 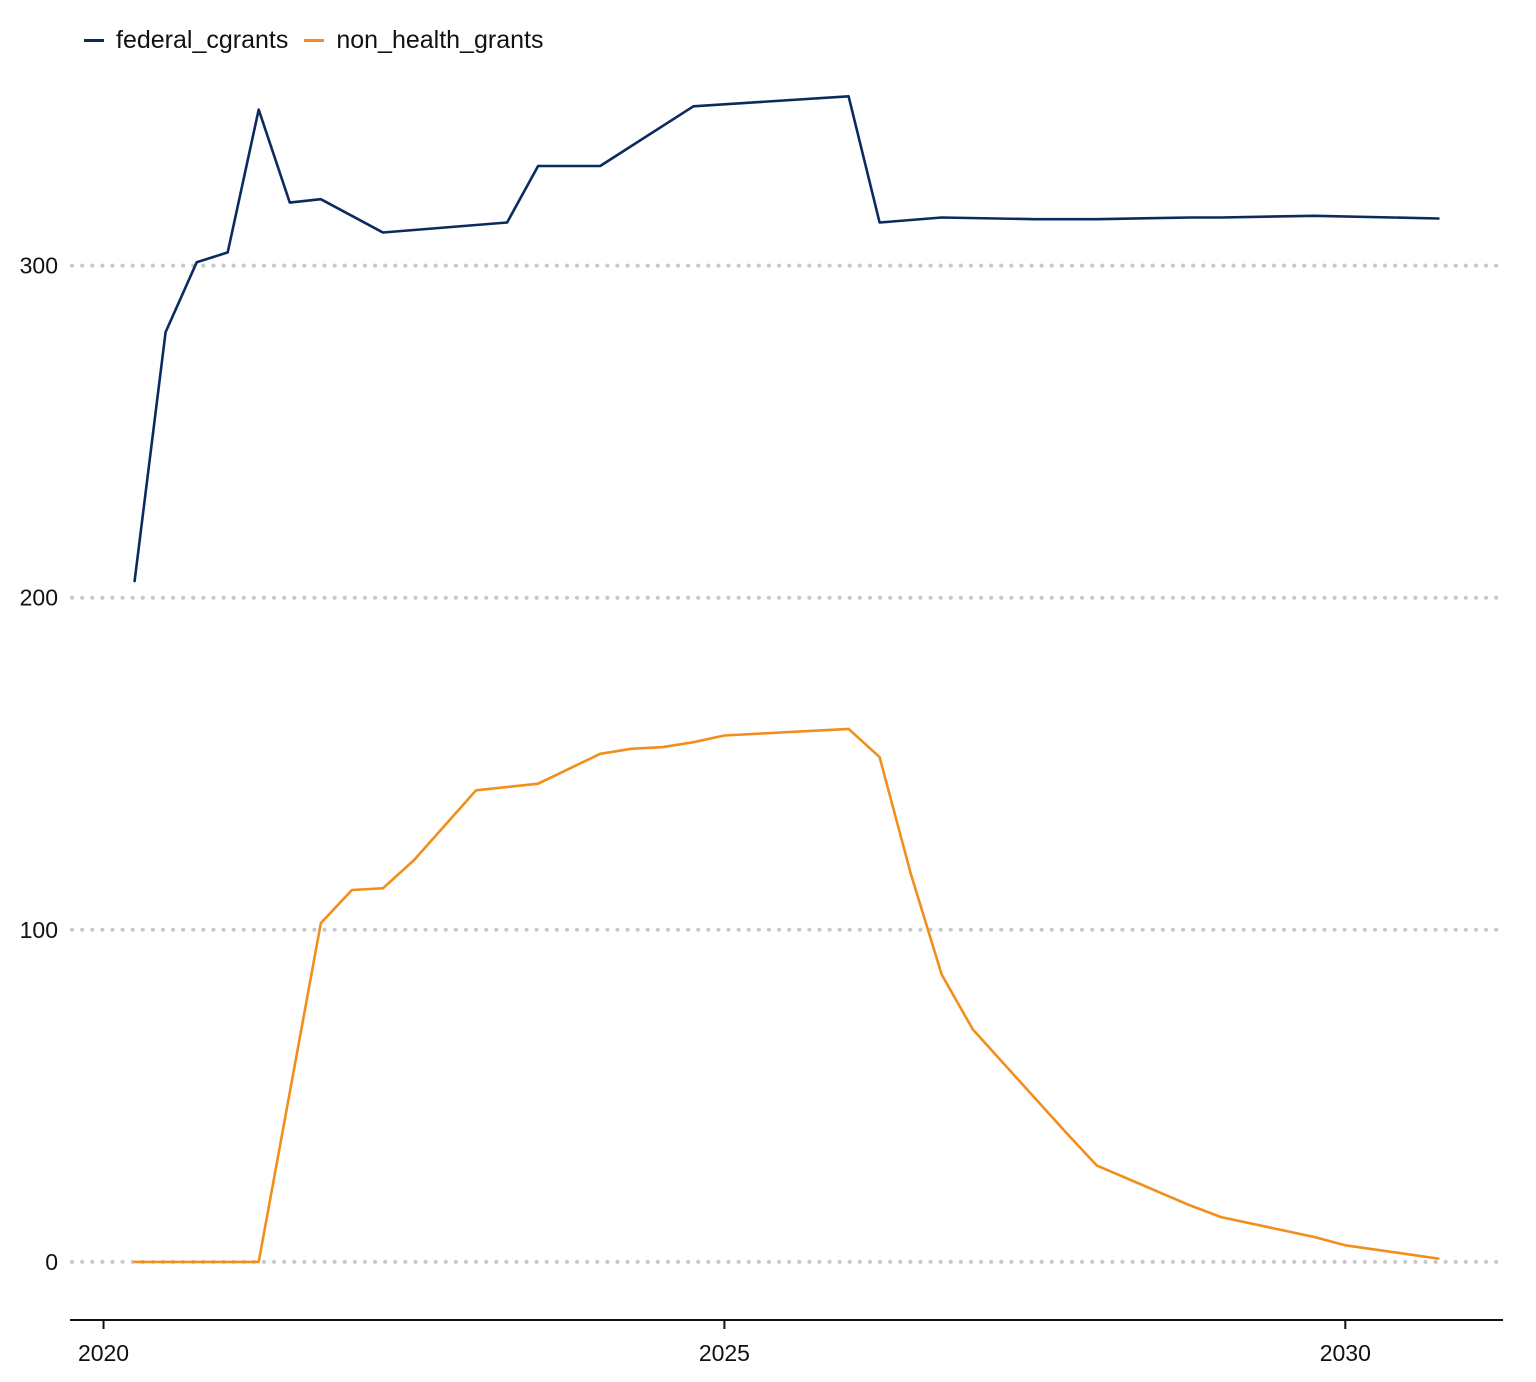 I want to click on y-tick-label: 0, so click(x=51, y=1262).